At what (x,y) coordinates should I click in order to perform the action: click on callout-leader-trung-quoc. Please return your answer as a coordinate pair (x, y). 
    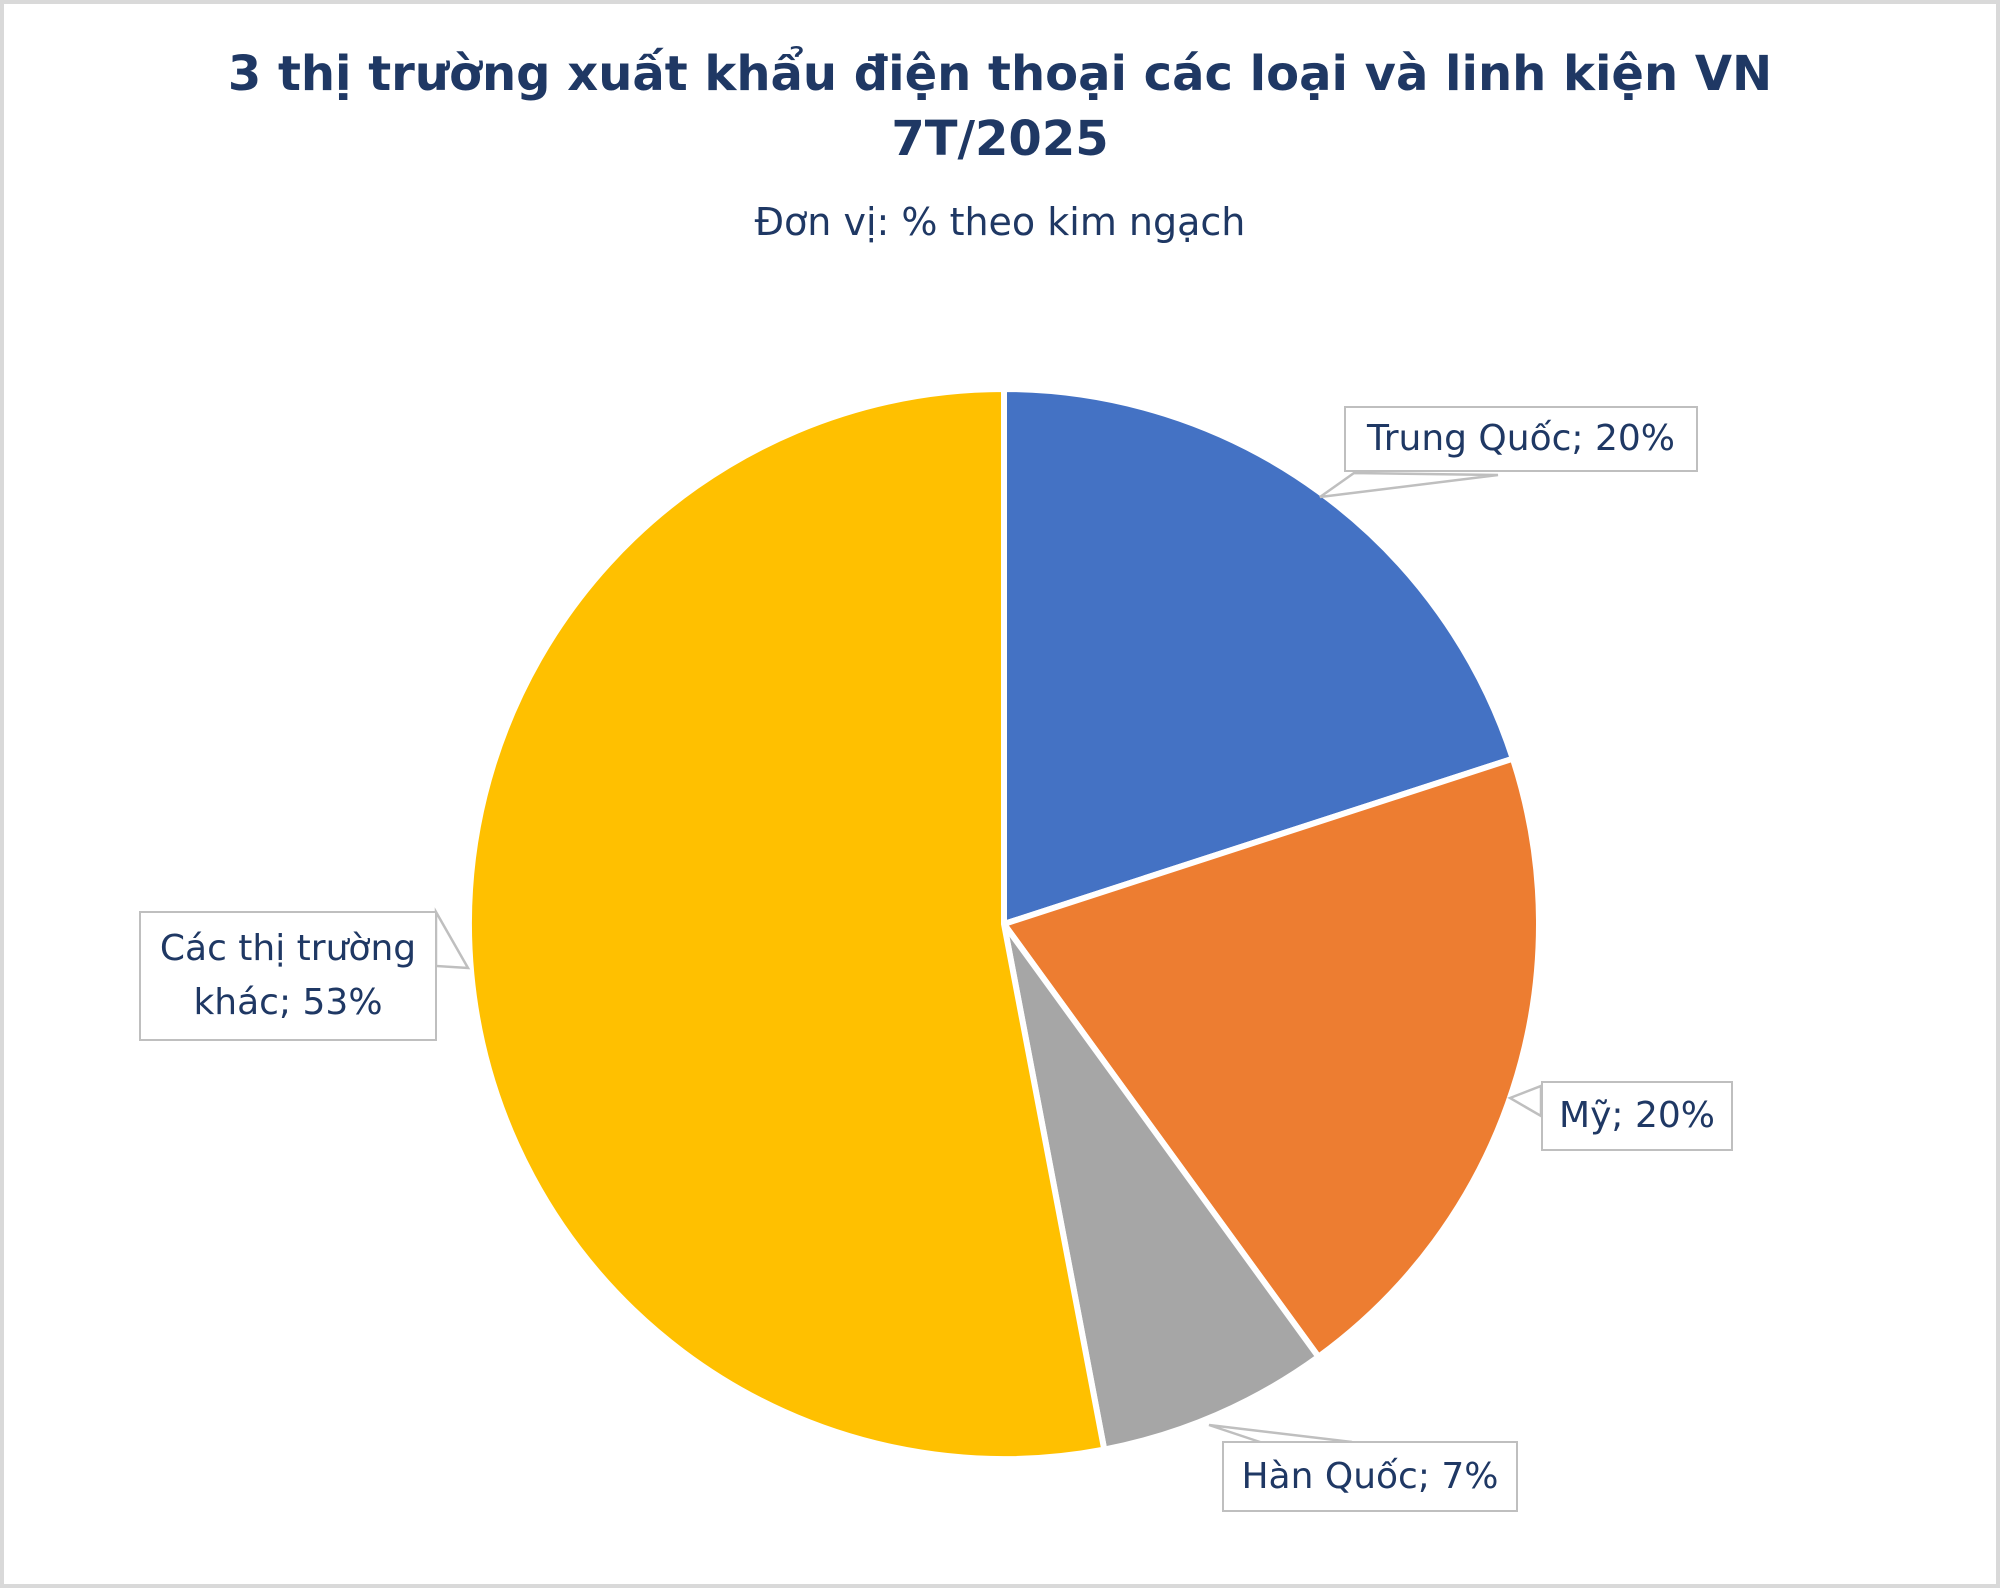
    Looking at the image, I should click on (1409, 485).